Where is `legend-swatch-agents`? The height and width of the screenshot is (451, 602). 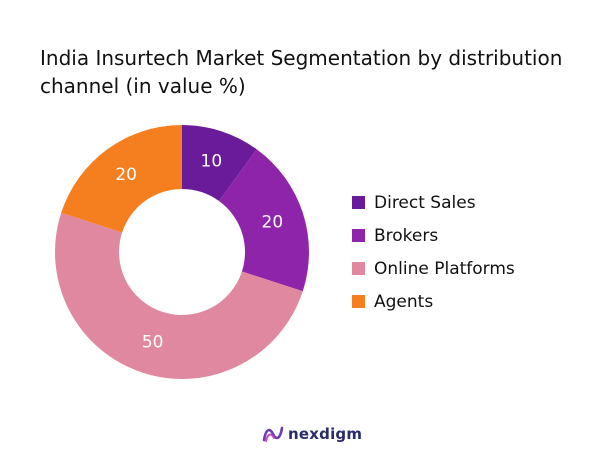 legend-swatch-agents is located at coordinates (358, 301).